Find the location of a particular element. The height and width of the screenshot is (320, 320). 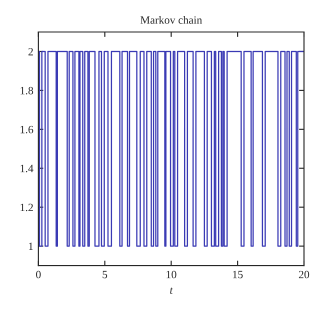

y-tick-label: 1.6 is located at coordinates (27, 130).